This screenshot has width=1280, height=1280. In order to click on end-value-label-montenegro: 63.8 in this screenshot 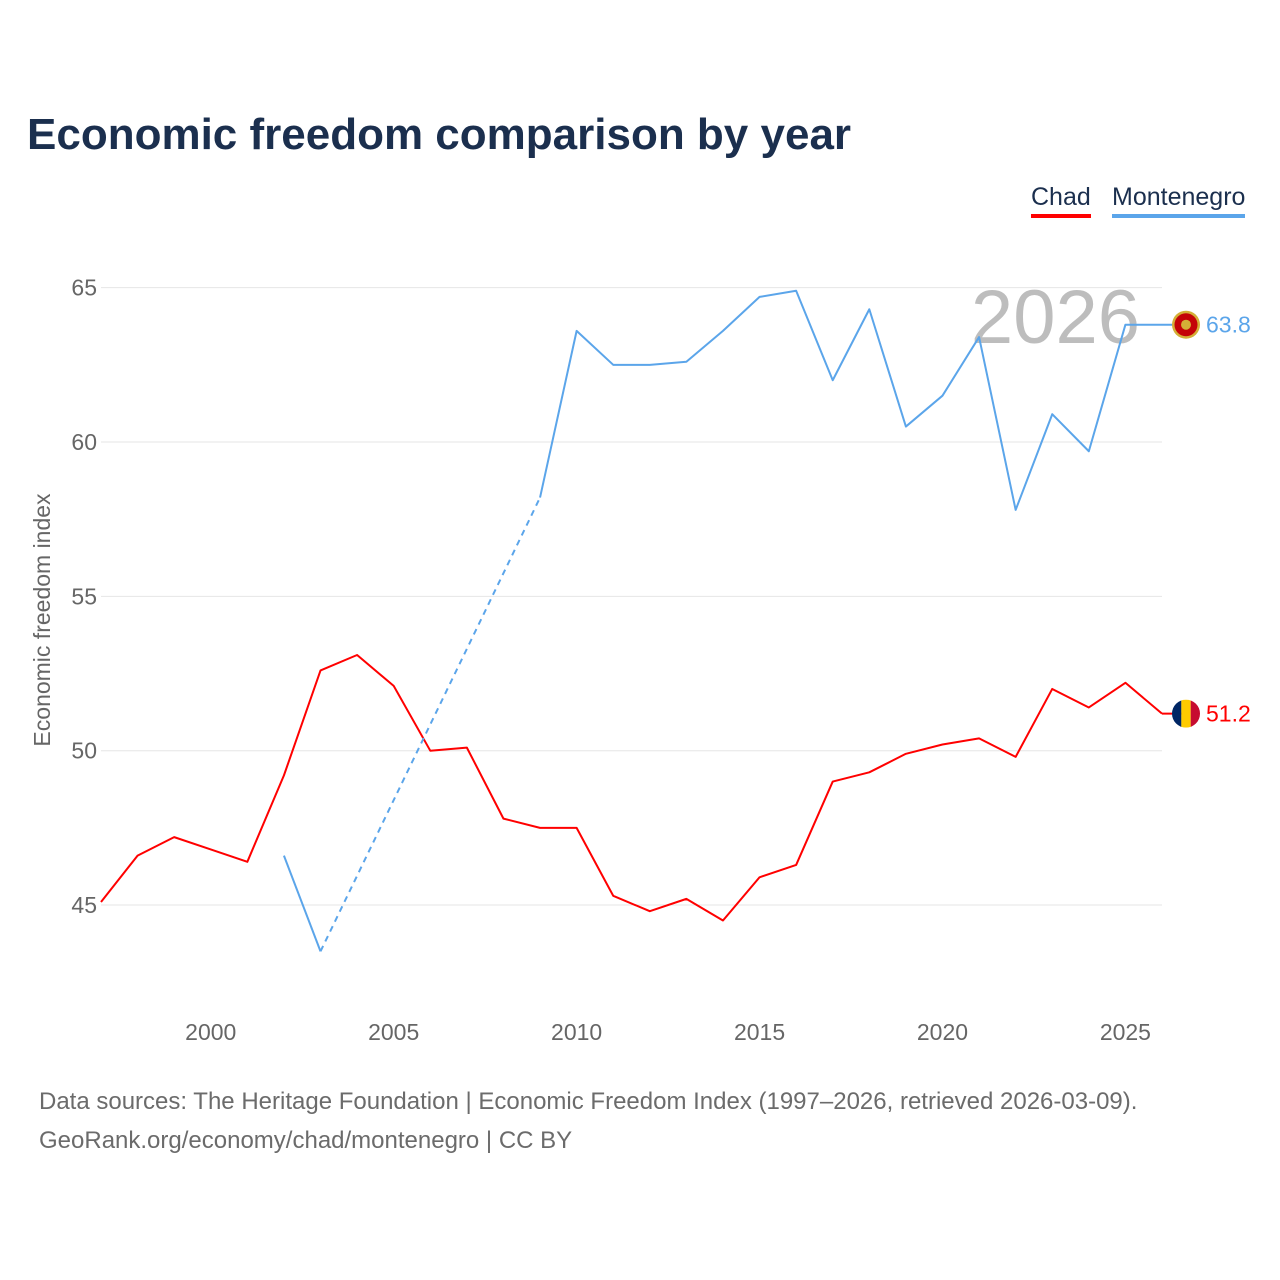, I will do `click(1228, 325)`.